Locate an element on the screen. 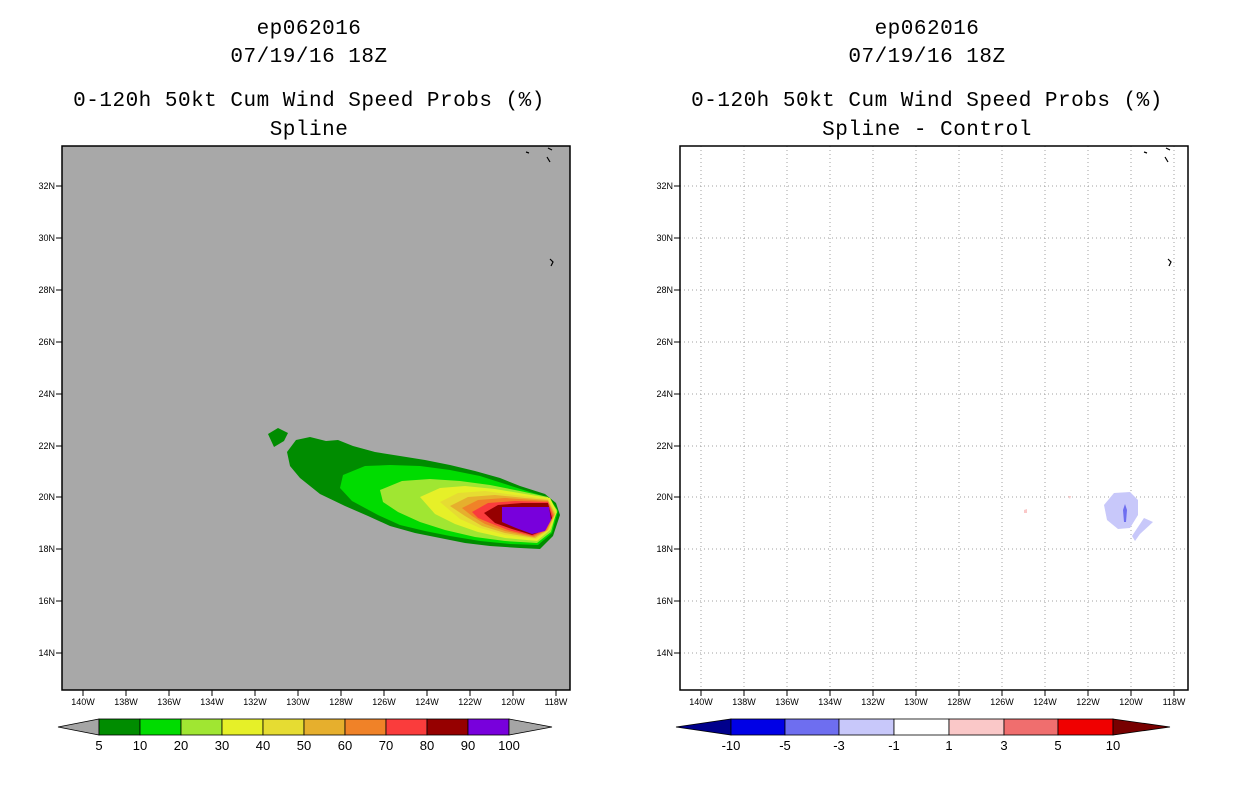 The width and height of the screenshot is (1236, 800). lon-label: 126W is located at coordinates (1002, 702).